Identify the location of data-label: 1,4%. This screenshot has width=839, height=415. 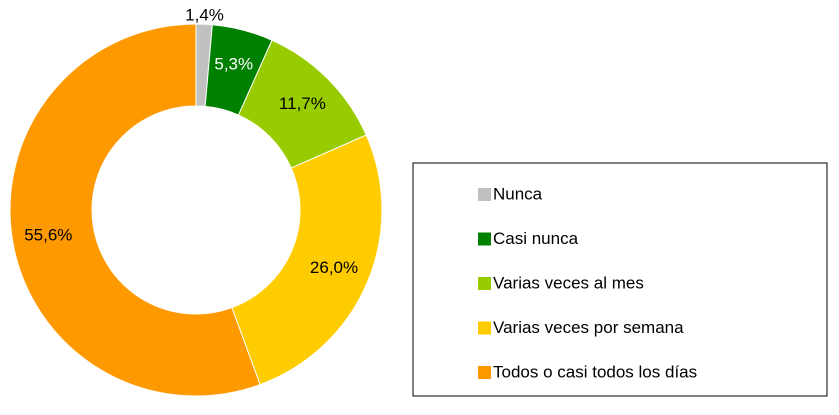
(204, 15).